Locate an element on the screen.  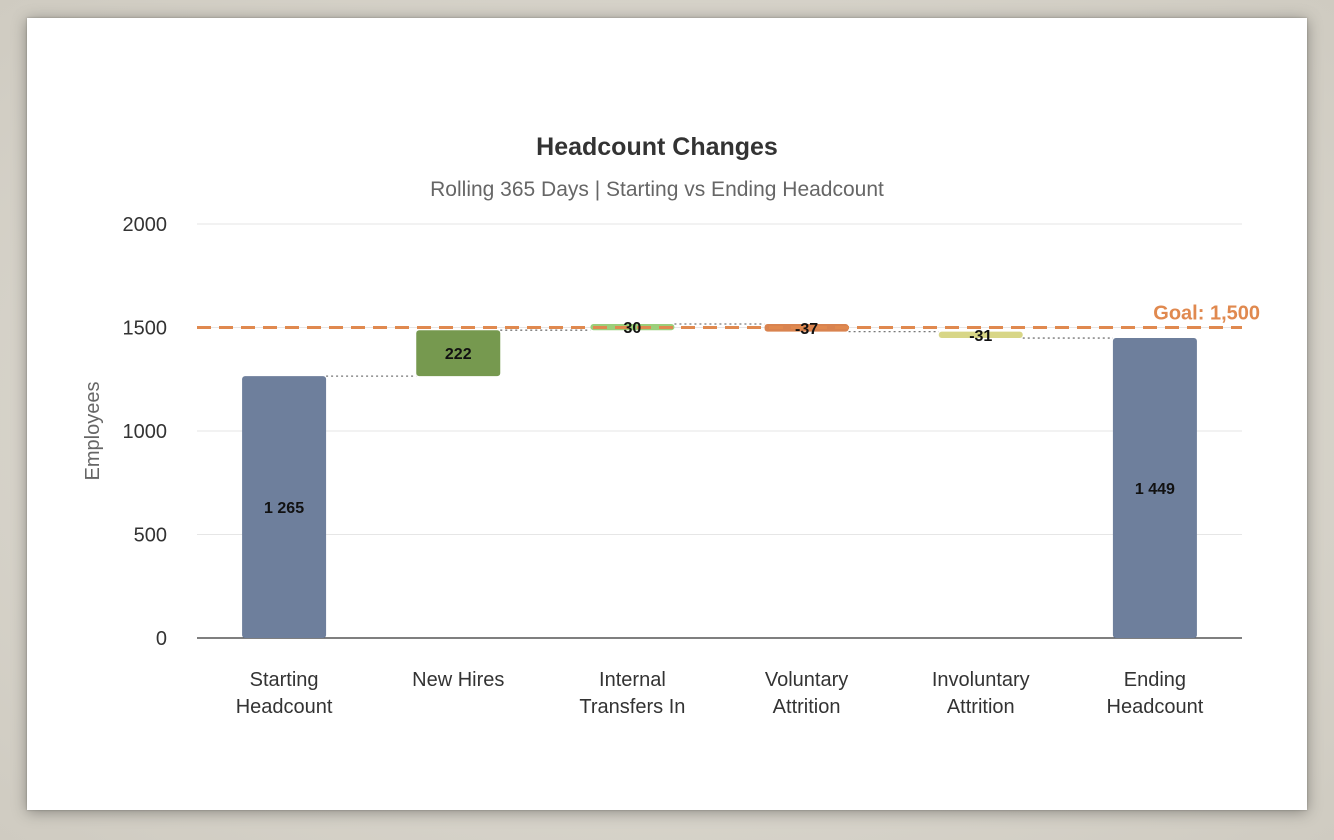
y-tick-label: 1500 is located at coordinates (145, 329).